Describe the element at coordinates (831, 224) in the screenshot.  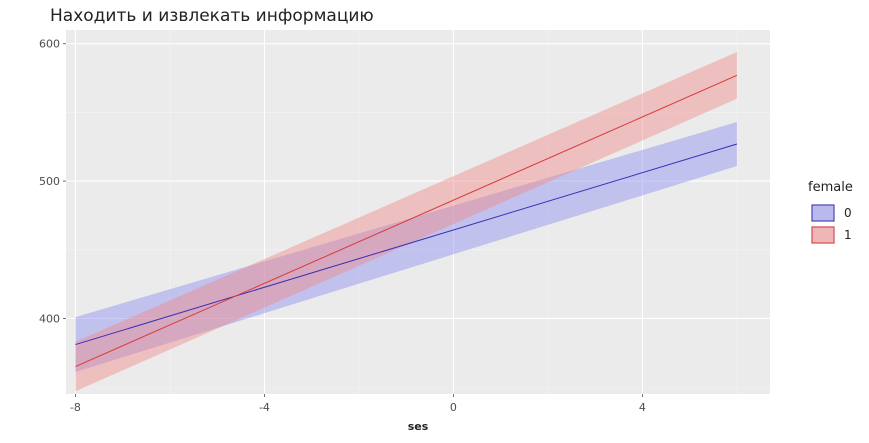
I see `legend-keys: 01` at that location.